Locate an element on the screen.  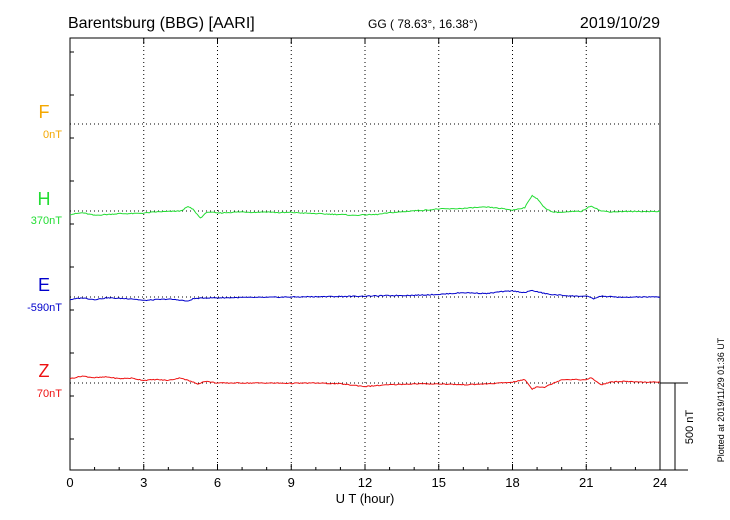
station-title: Barentsburg (BBG) [AARI] is located at coordinates (161, 23).